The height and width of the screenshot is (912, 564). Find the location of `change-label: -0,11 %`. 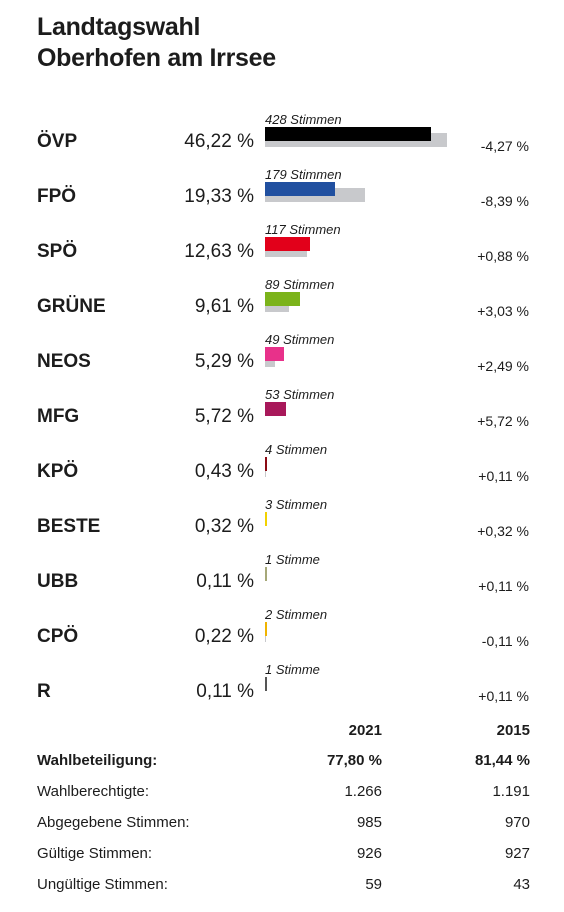

change-label: -0,11 % is located at coordinates (505, 641).